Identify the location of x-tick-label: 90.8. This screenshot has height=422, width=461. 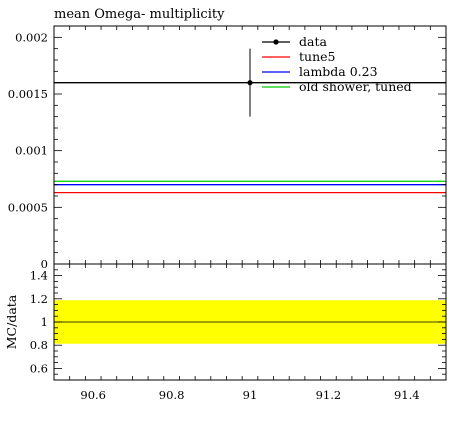
(172, 395).